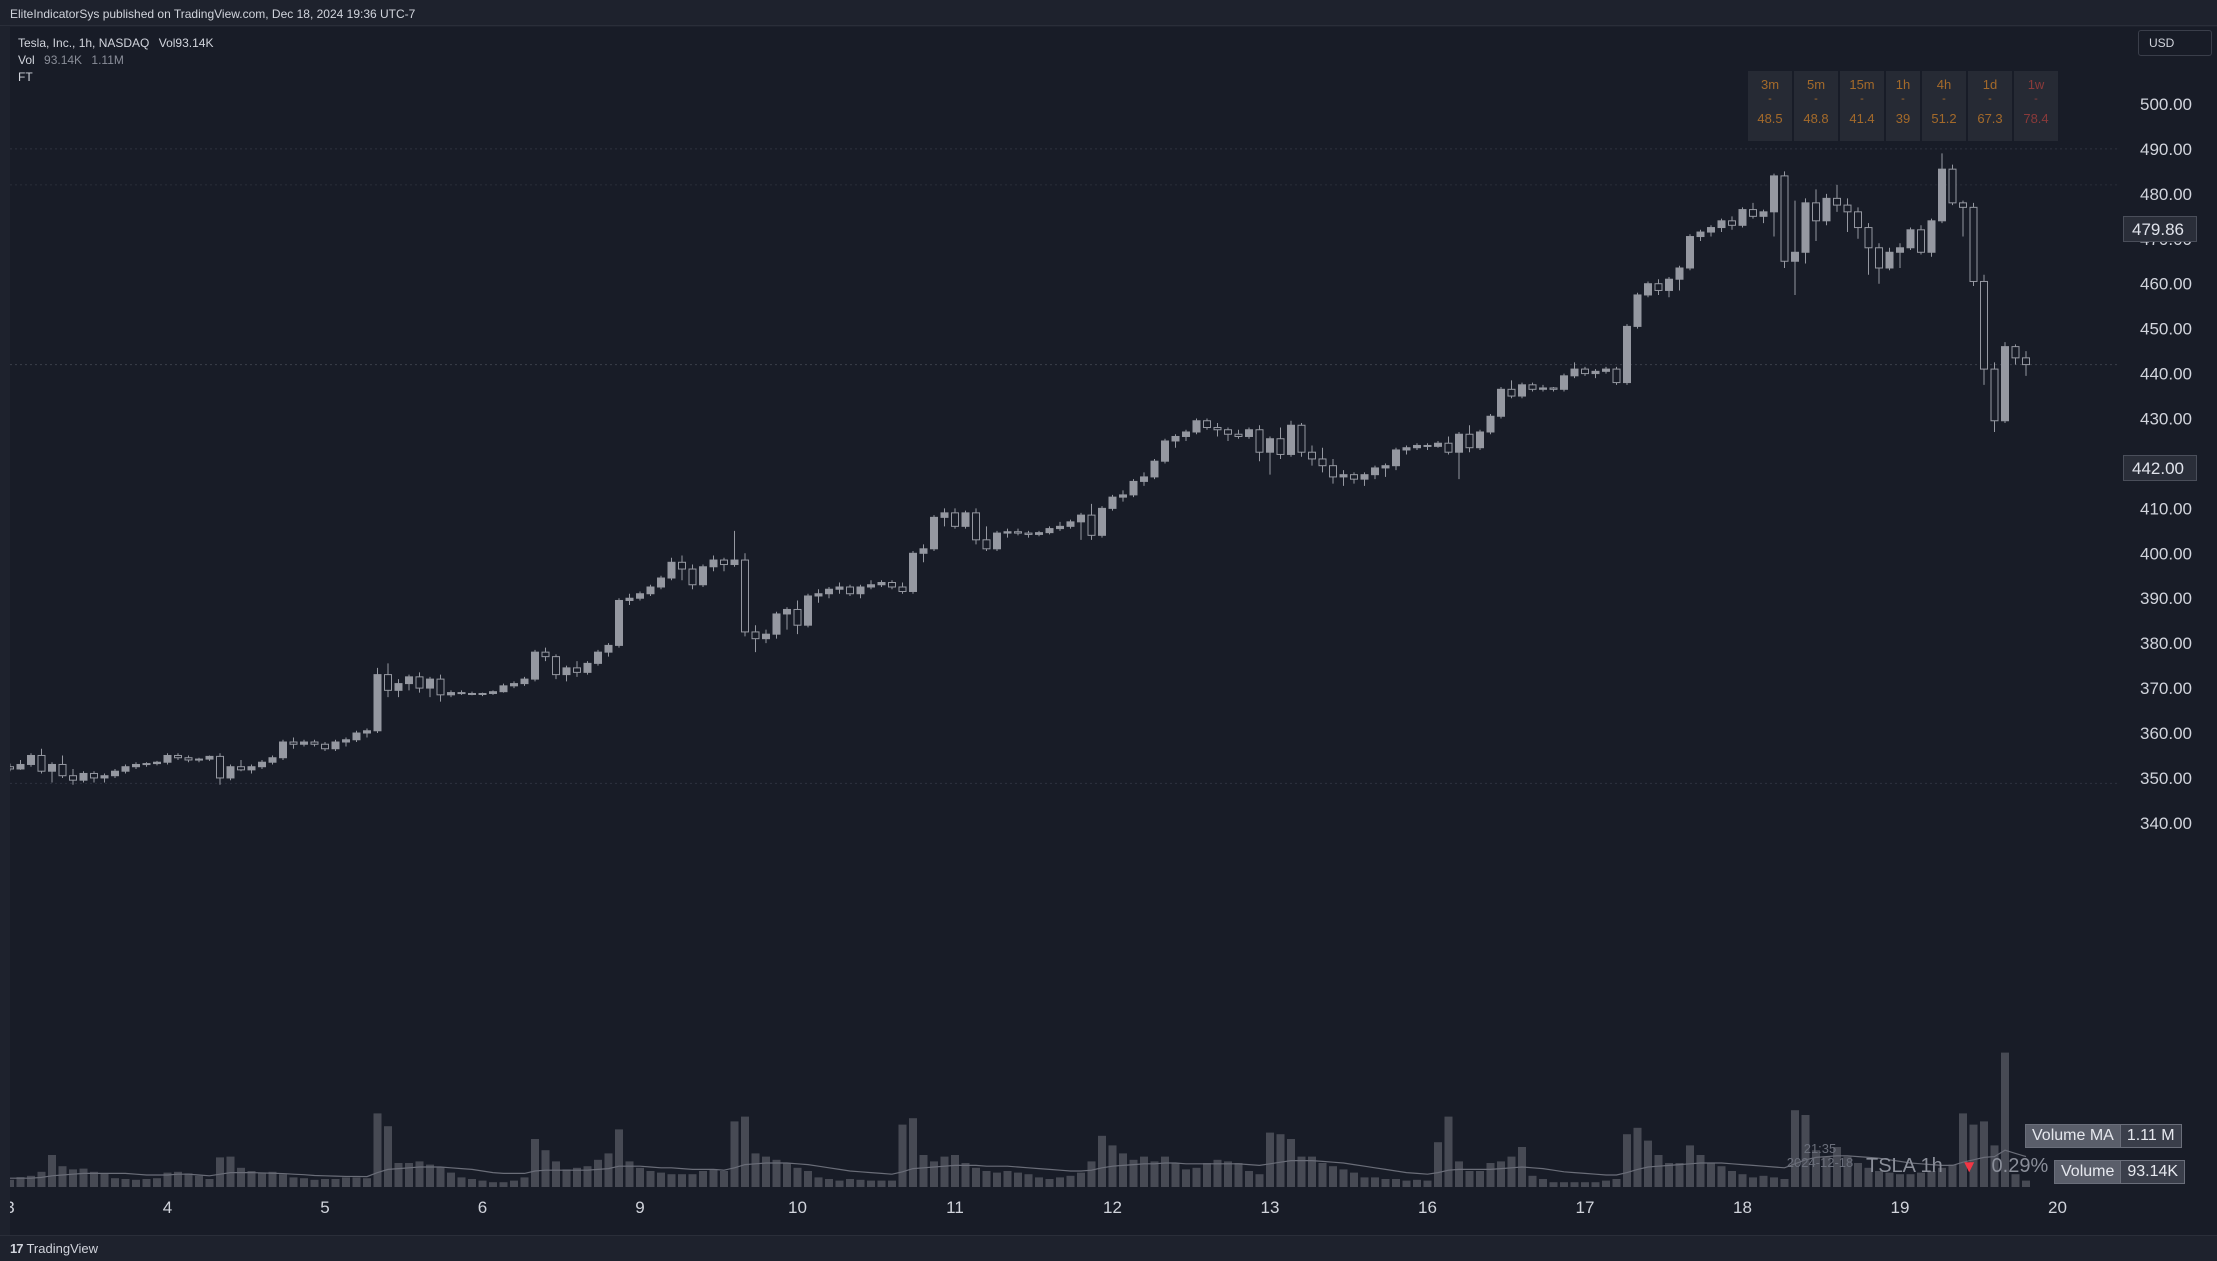  I want to click on timeframe-value: 48.8, so click(1816, 118).